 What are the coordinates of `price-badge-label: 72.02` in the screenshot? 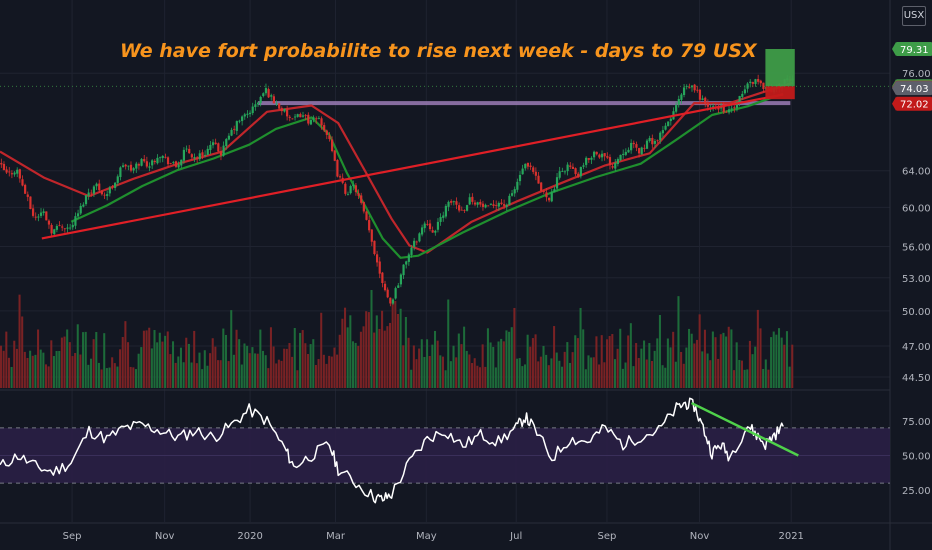 It's located at (914, 105).